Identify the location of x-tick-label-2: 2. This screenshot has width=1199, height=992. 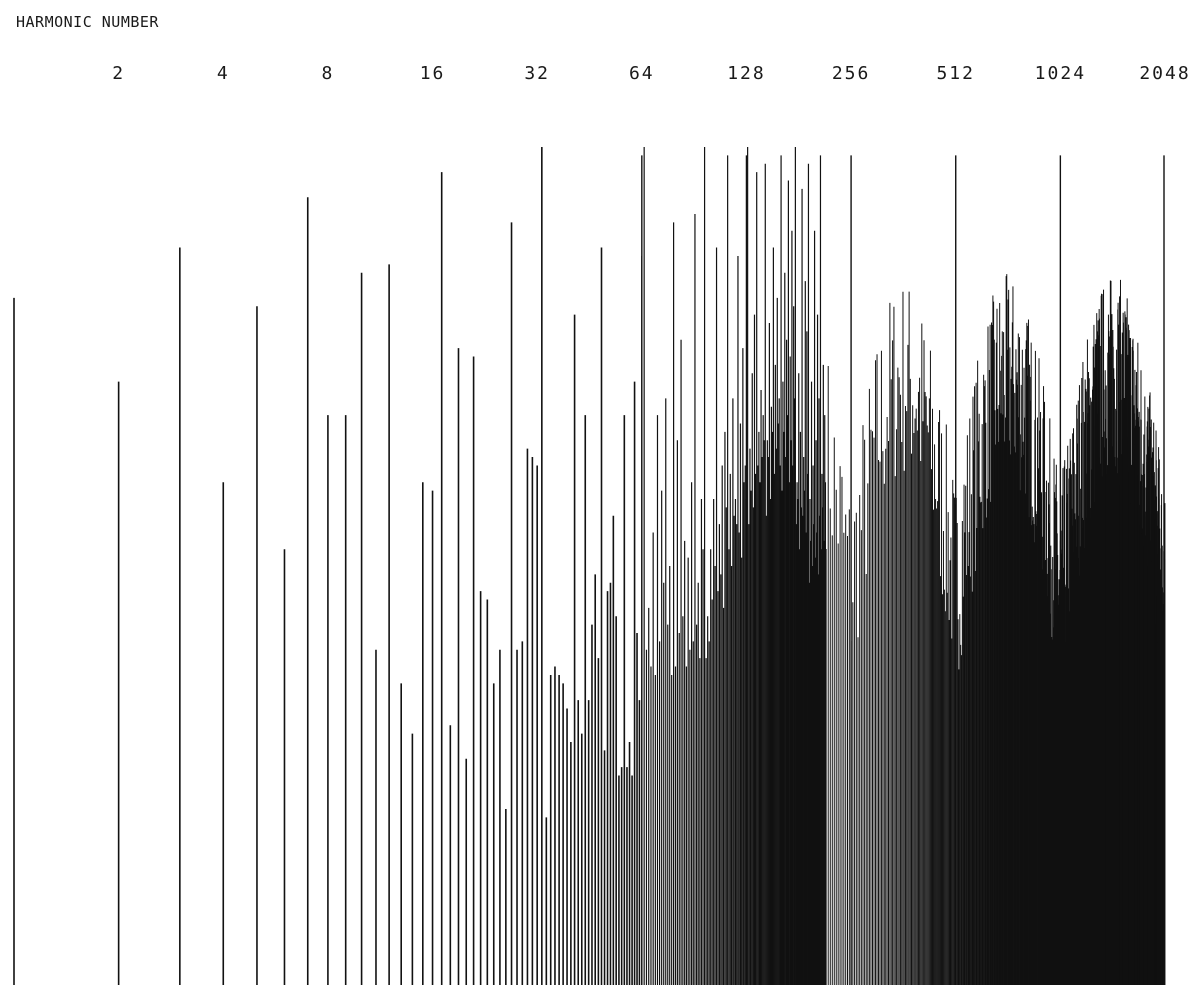
(119, 73).